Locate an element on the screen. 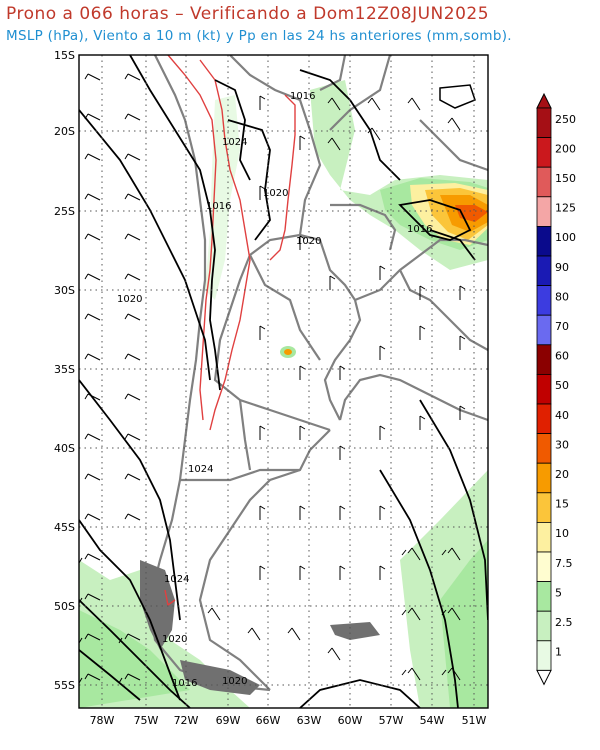  lon-label: 78W is located at coordinates (102, 720).